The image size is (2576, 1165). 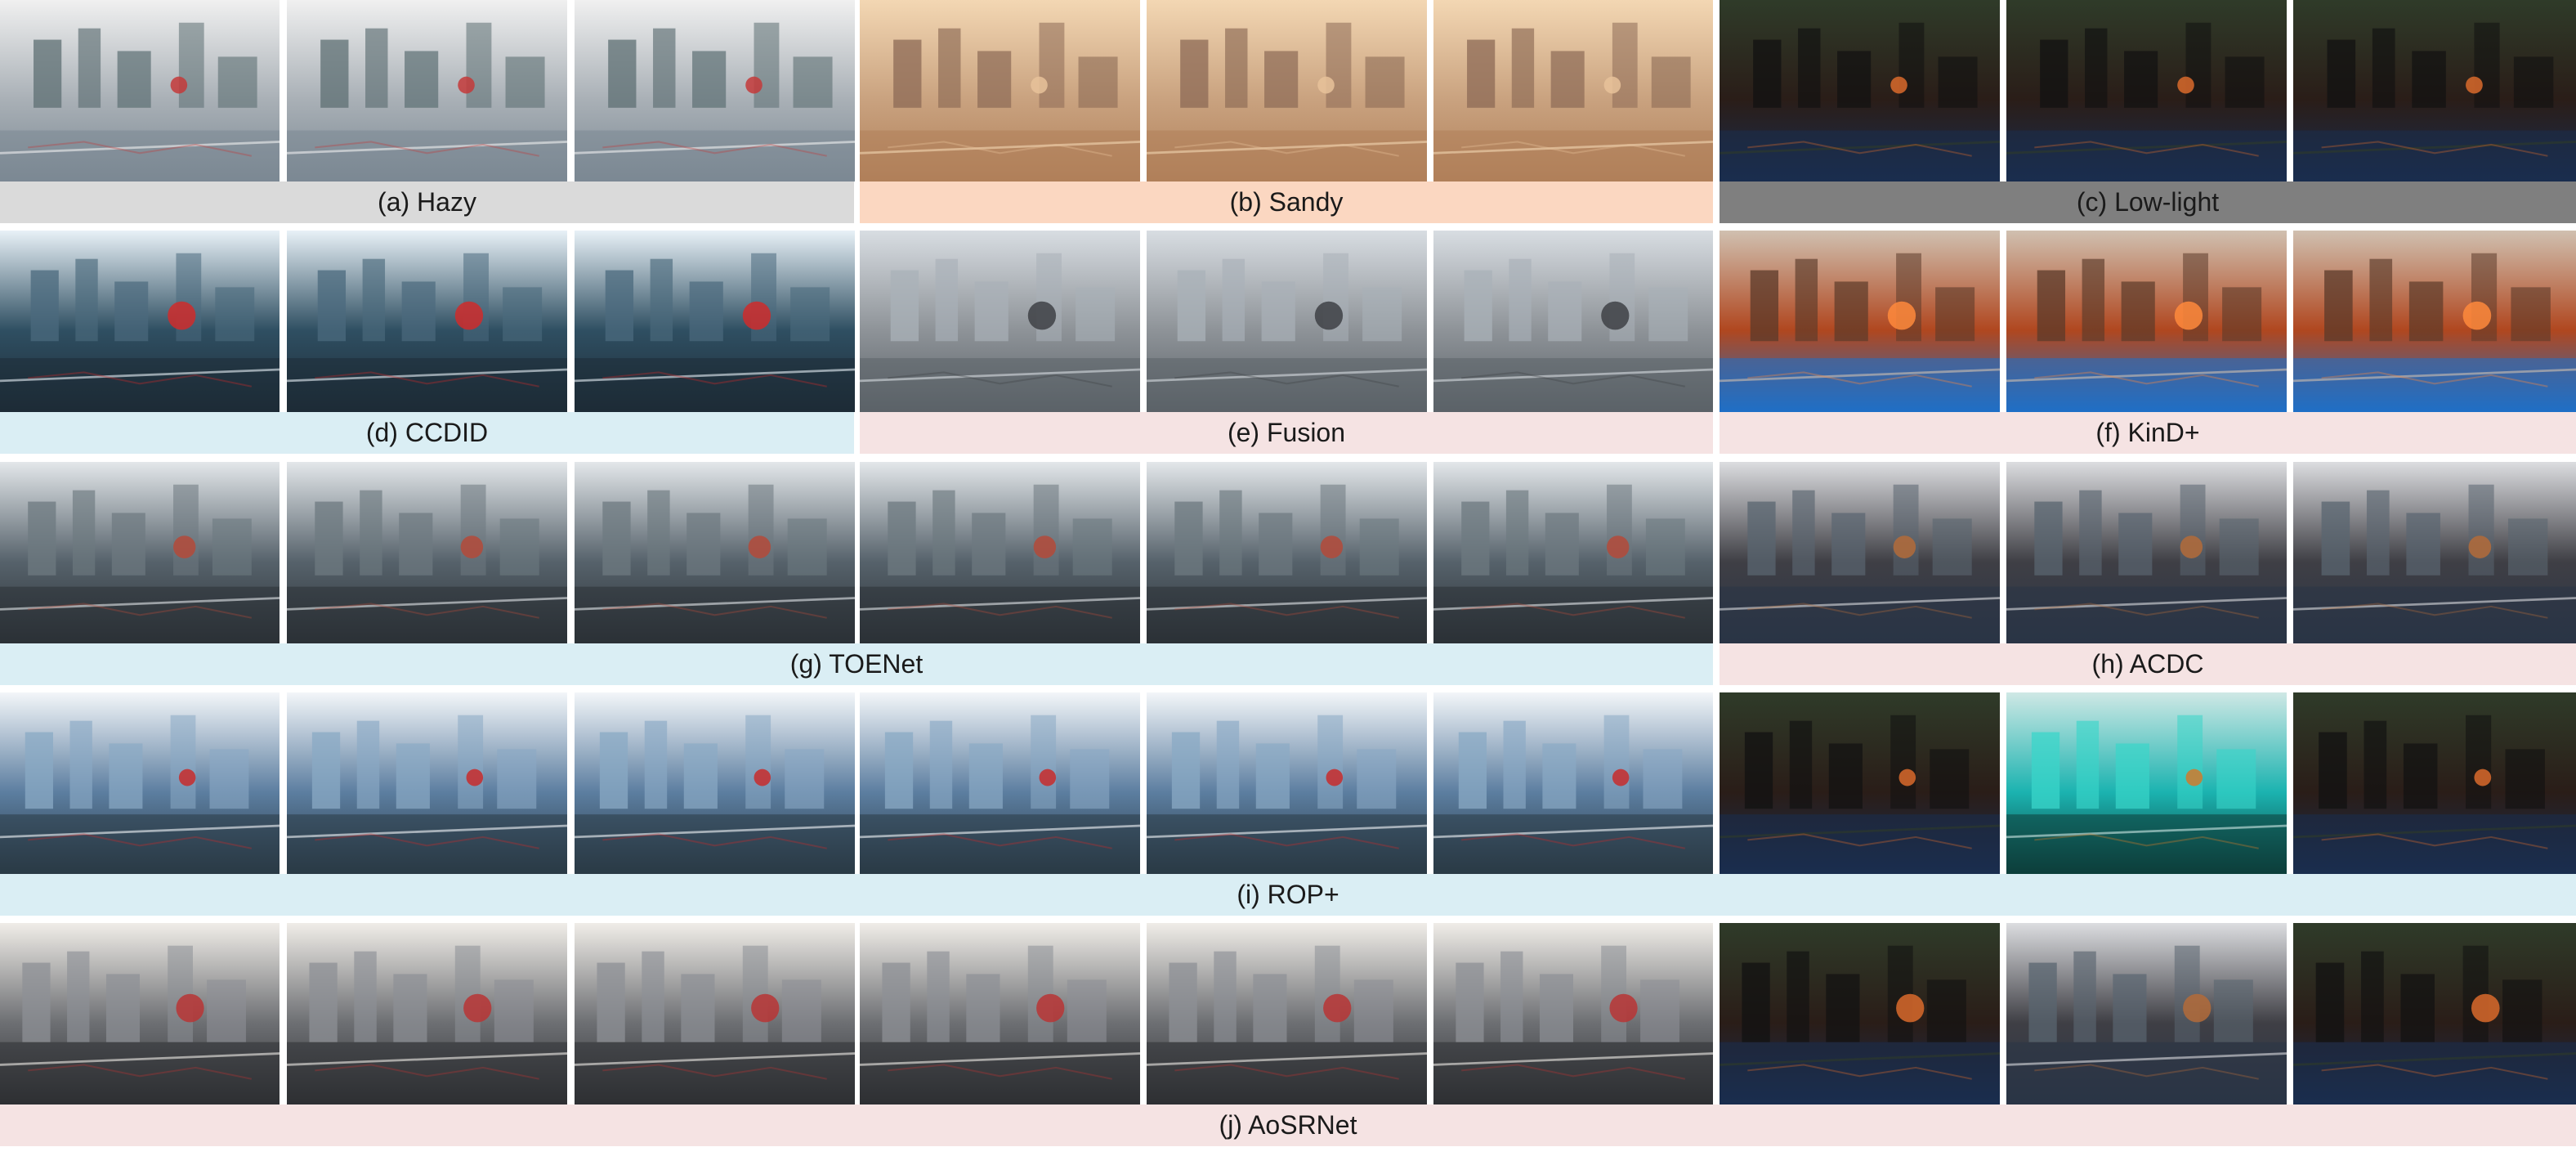 I want to click on caption-band-r5-1: (j) AoSRNet, so click(x=1288, y=1125).